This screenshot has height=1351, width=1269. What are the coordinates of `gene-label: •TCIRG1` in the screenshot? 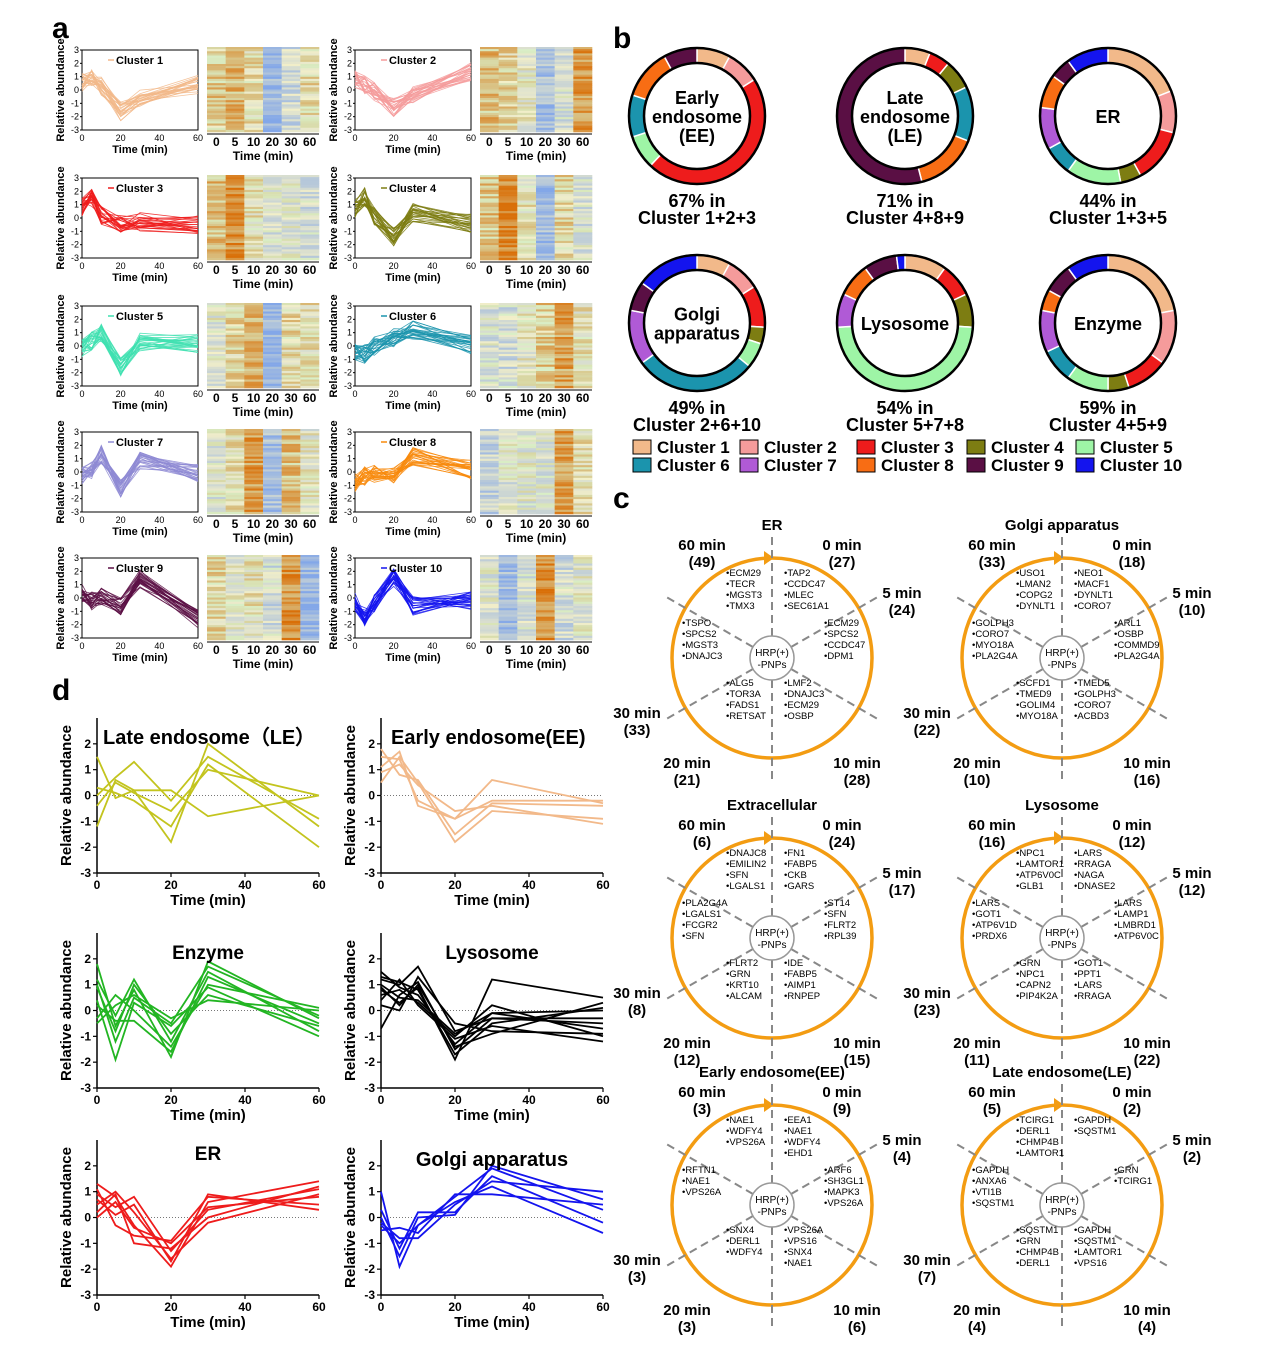 It's located at (1035, 1120).